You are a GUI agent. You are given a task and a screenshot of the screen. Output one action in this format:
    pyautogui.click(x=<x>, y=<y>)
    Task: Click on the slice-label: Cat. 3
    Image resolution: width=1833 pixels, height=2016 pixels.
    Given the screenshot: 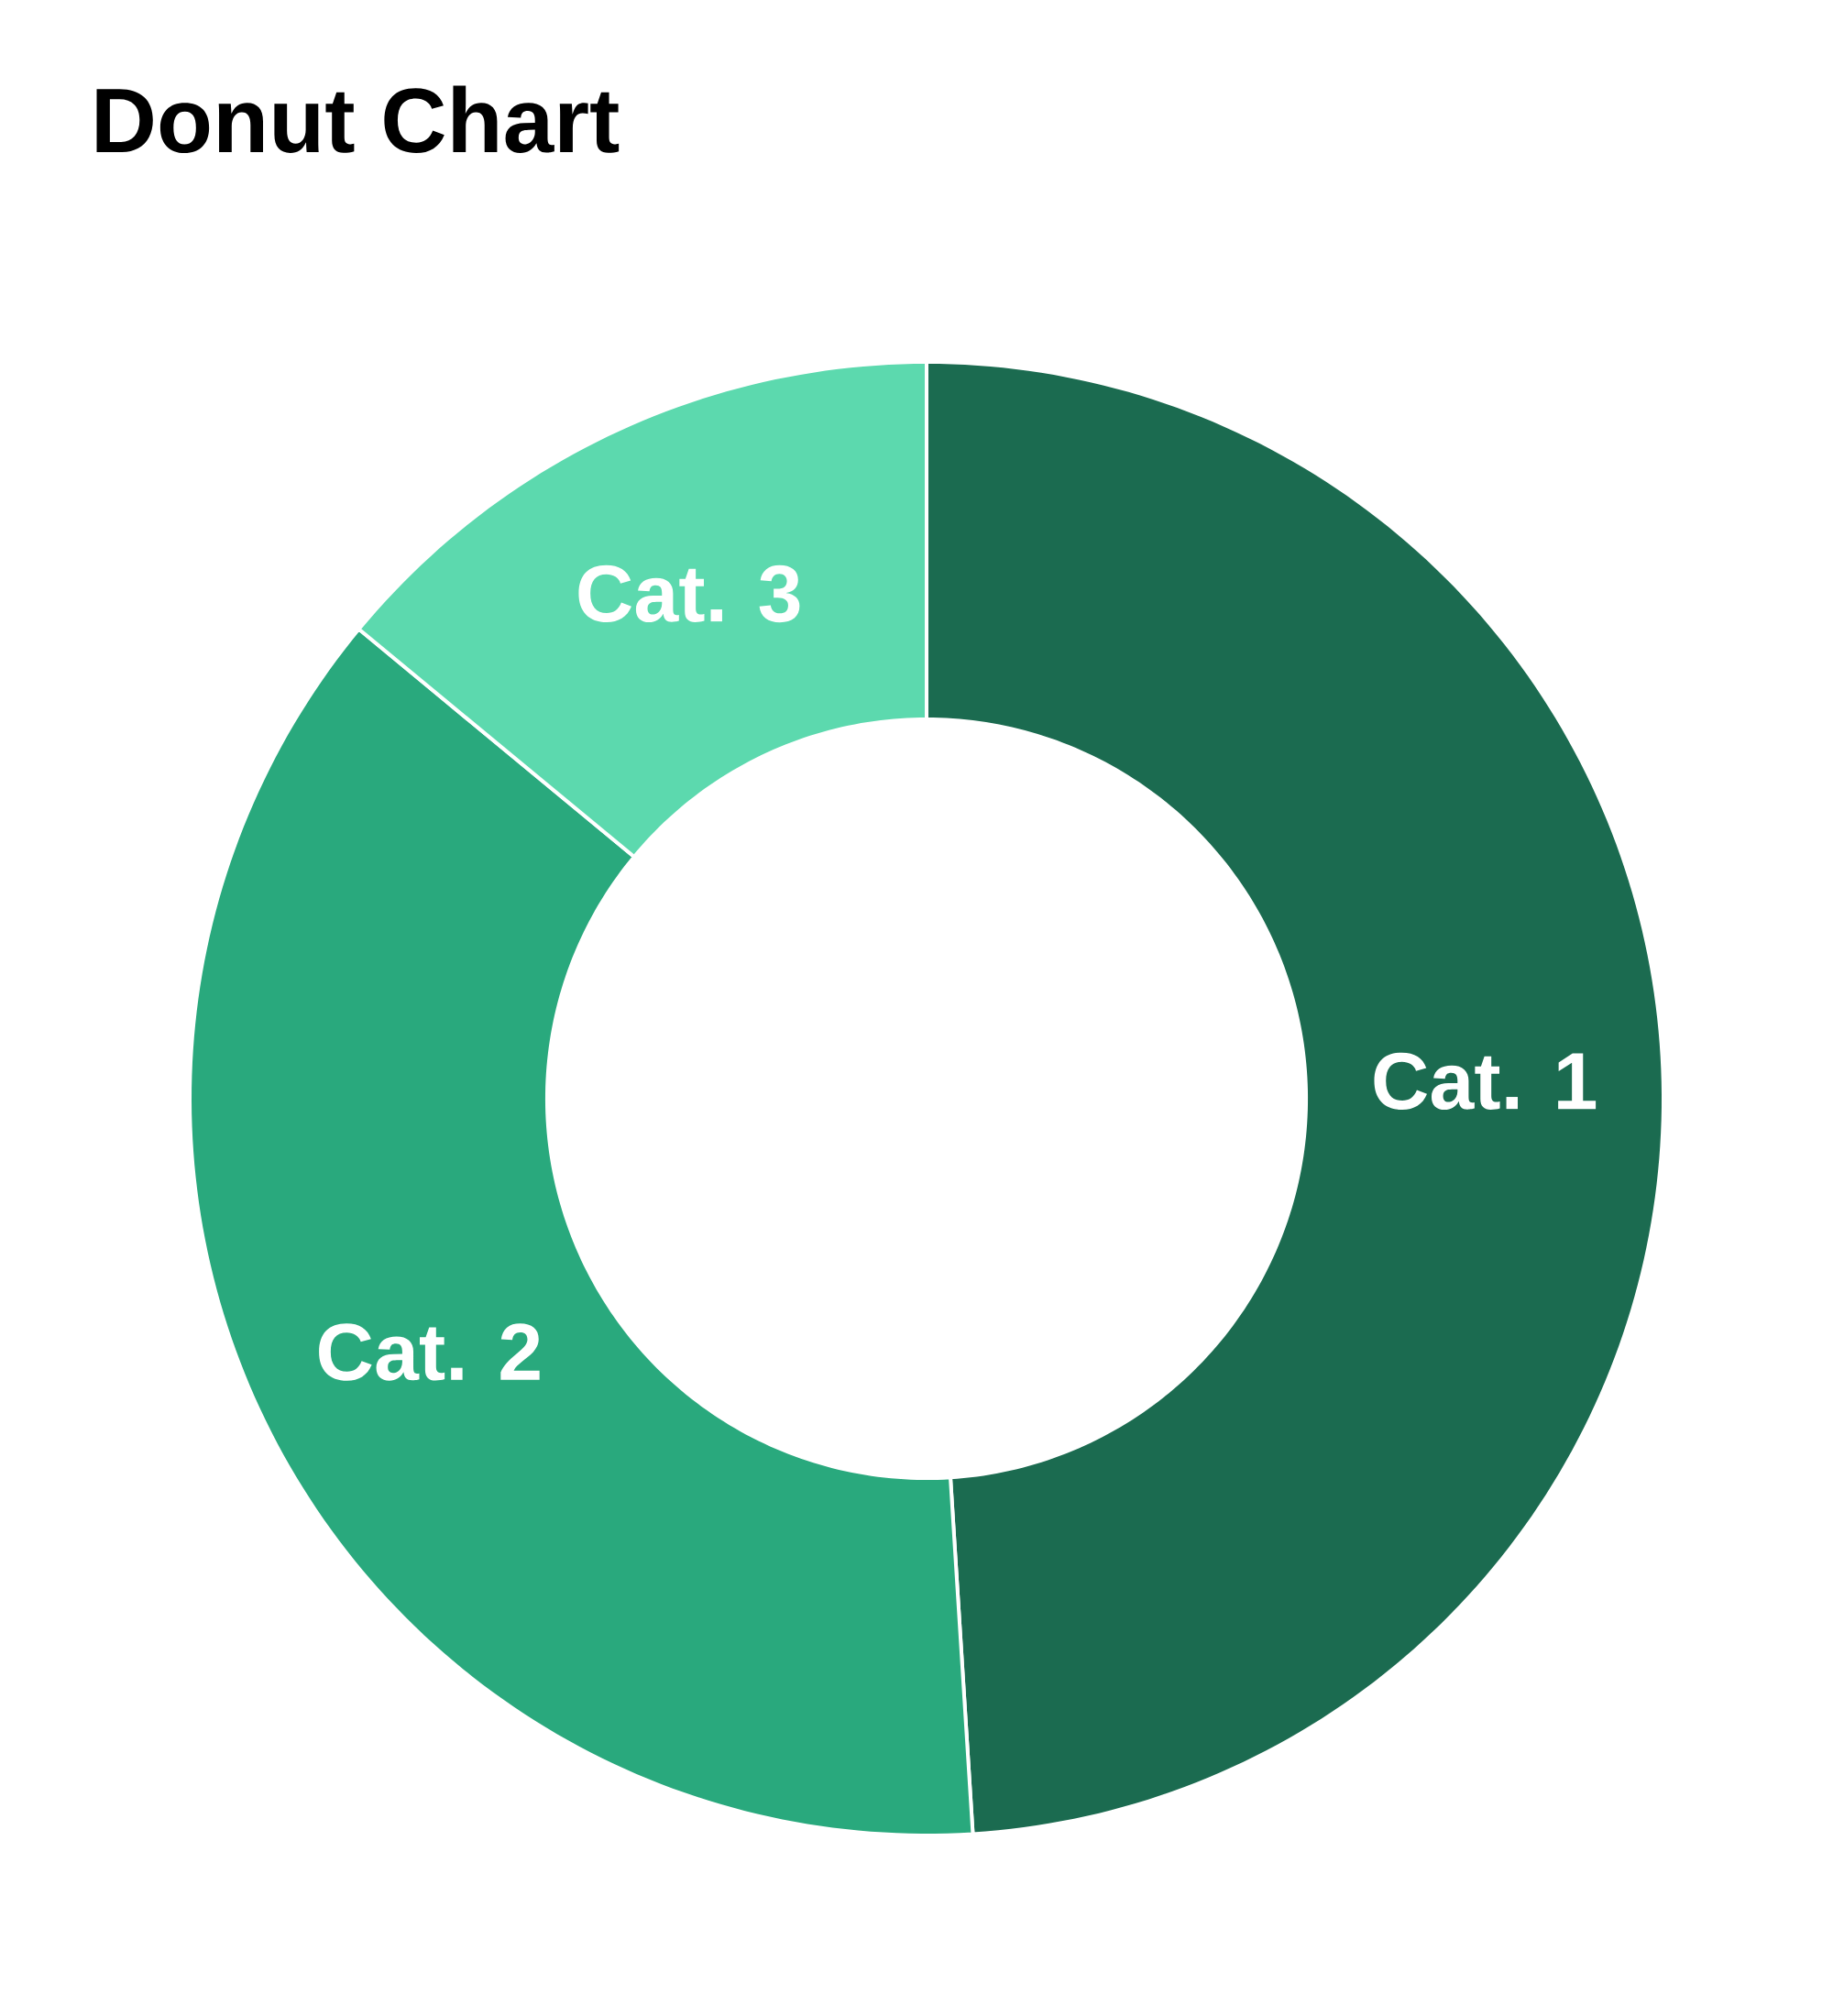 What is the action you would take?
    pyautogui.click(x=689, y=593)
    